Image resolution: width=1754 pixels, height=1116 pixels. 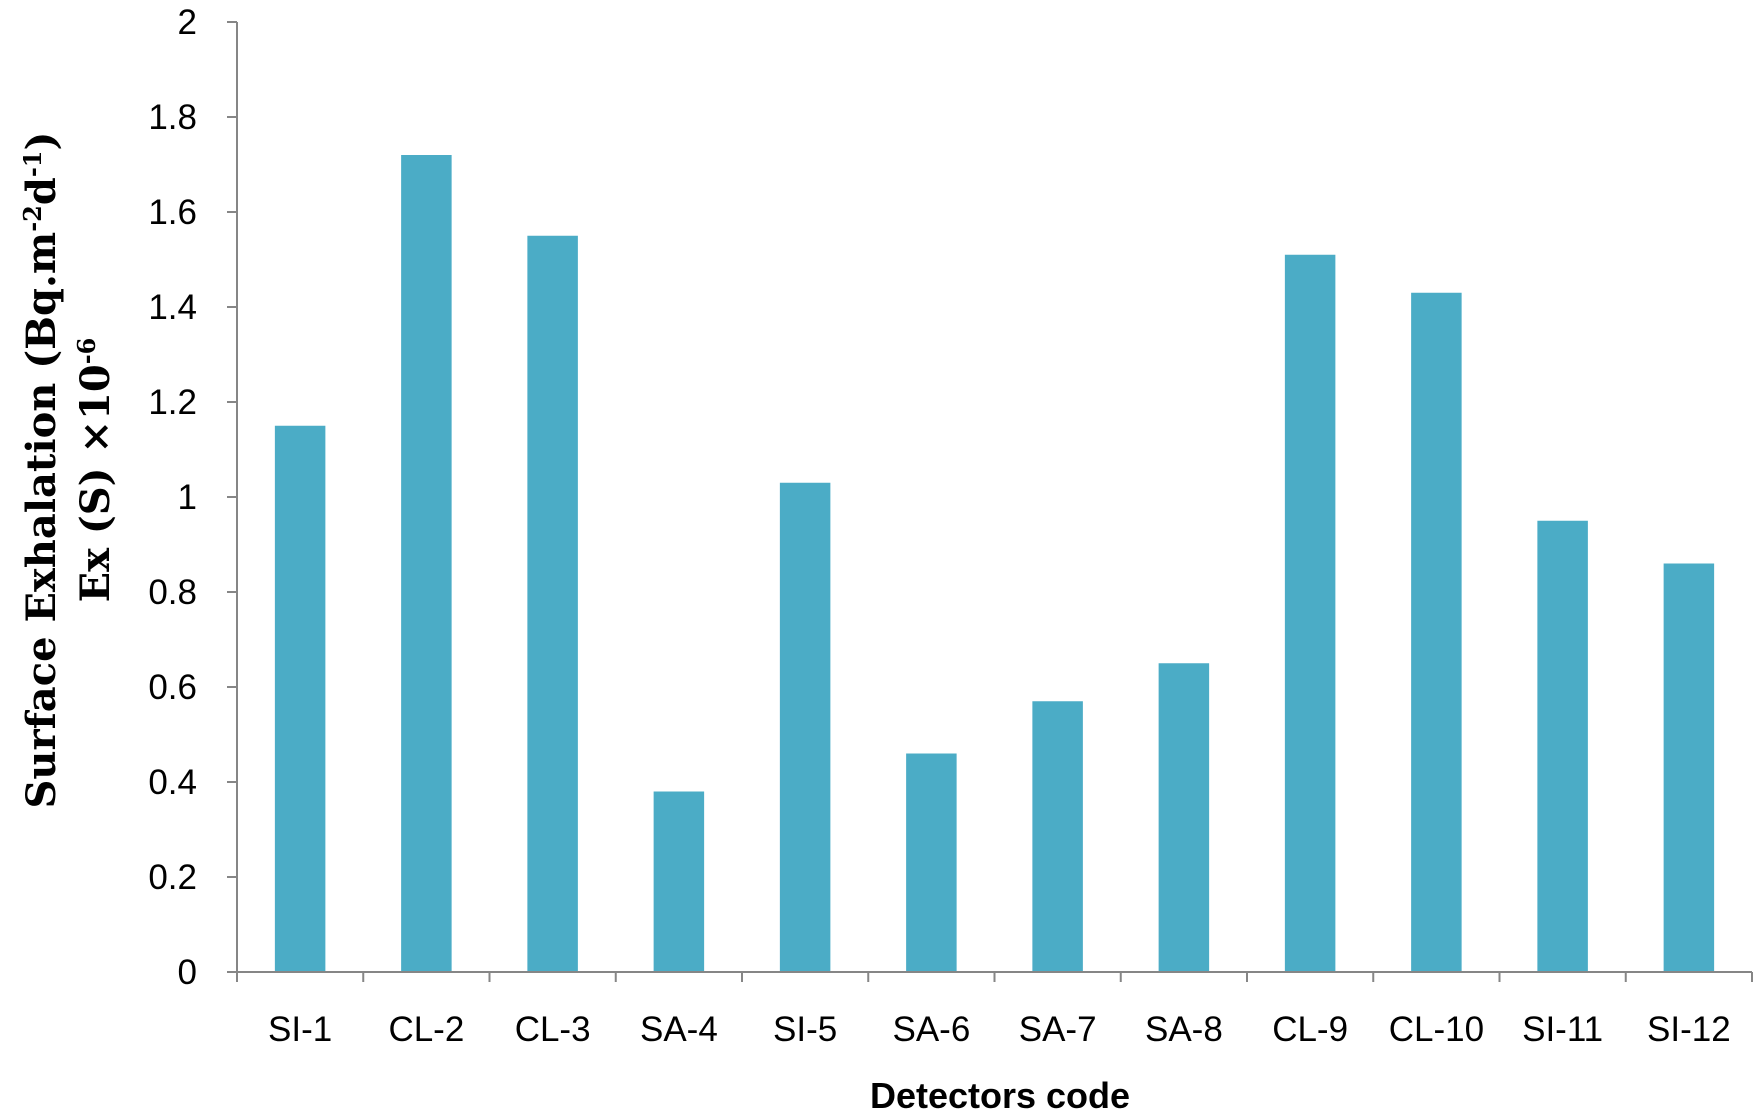 What do you see at coordinates (426, 1029) in the screenshot?
I see `x-tick-label: CL-2` at bounding box center [426, 1029].